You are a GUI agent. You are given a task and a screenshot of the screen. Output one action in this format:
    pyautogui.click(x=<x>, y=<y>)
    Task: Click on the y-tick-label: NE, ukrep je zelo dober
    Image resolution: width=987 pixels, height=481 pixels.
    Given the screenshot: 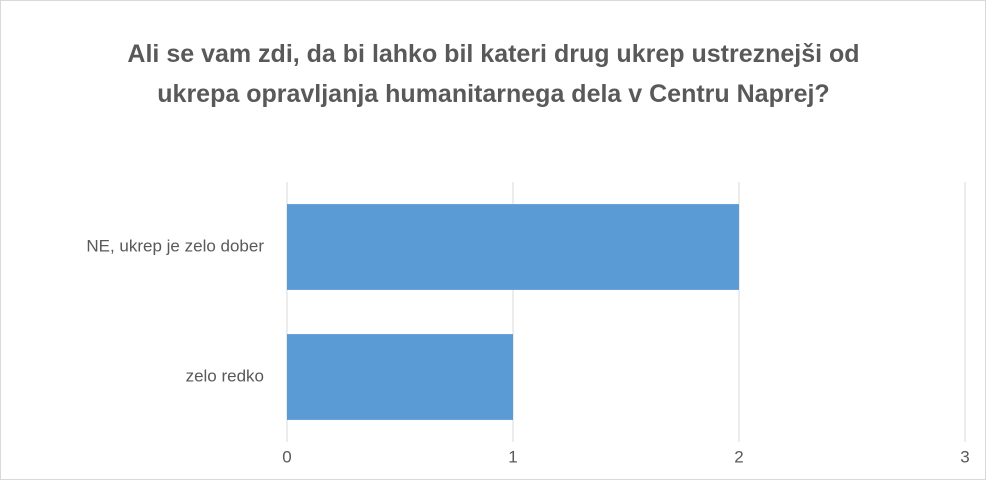 What is the action you would take?
    pyautogui.click(x=175, y=245)
    